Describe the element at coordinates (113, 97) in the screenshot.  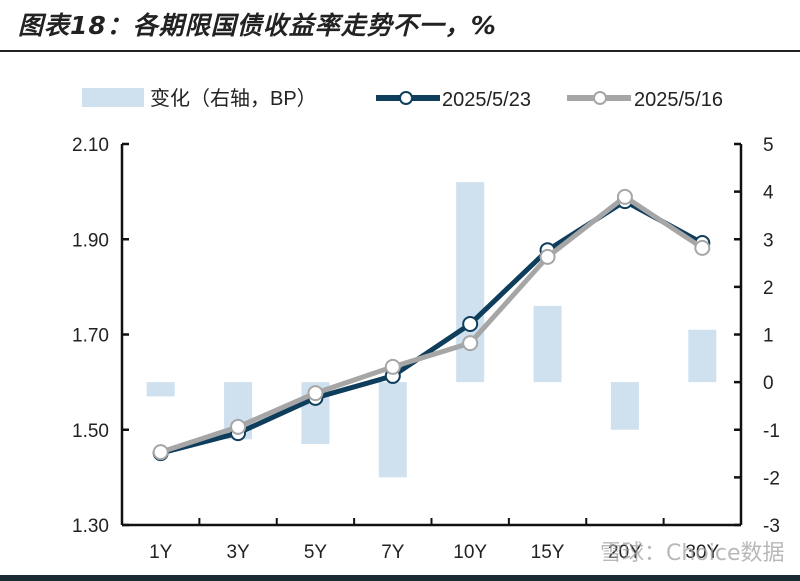
I see `legend-bar-swatch` at that location.